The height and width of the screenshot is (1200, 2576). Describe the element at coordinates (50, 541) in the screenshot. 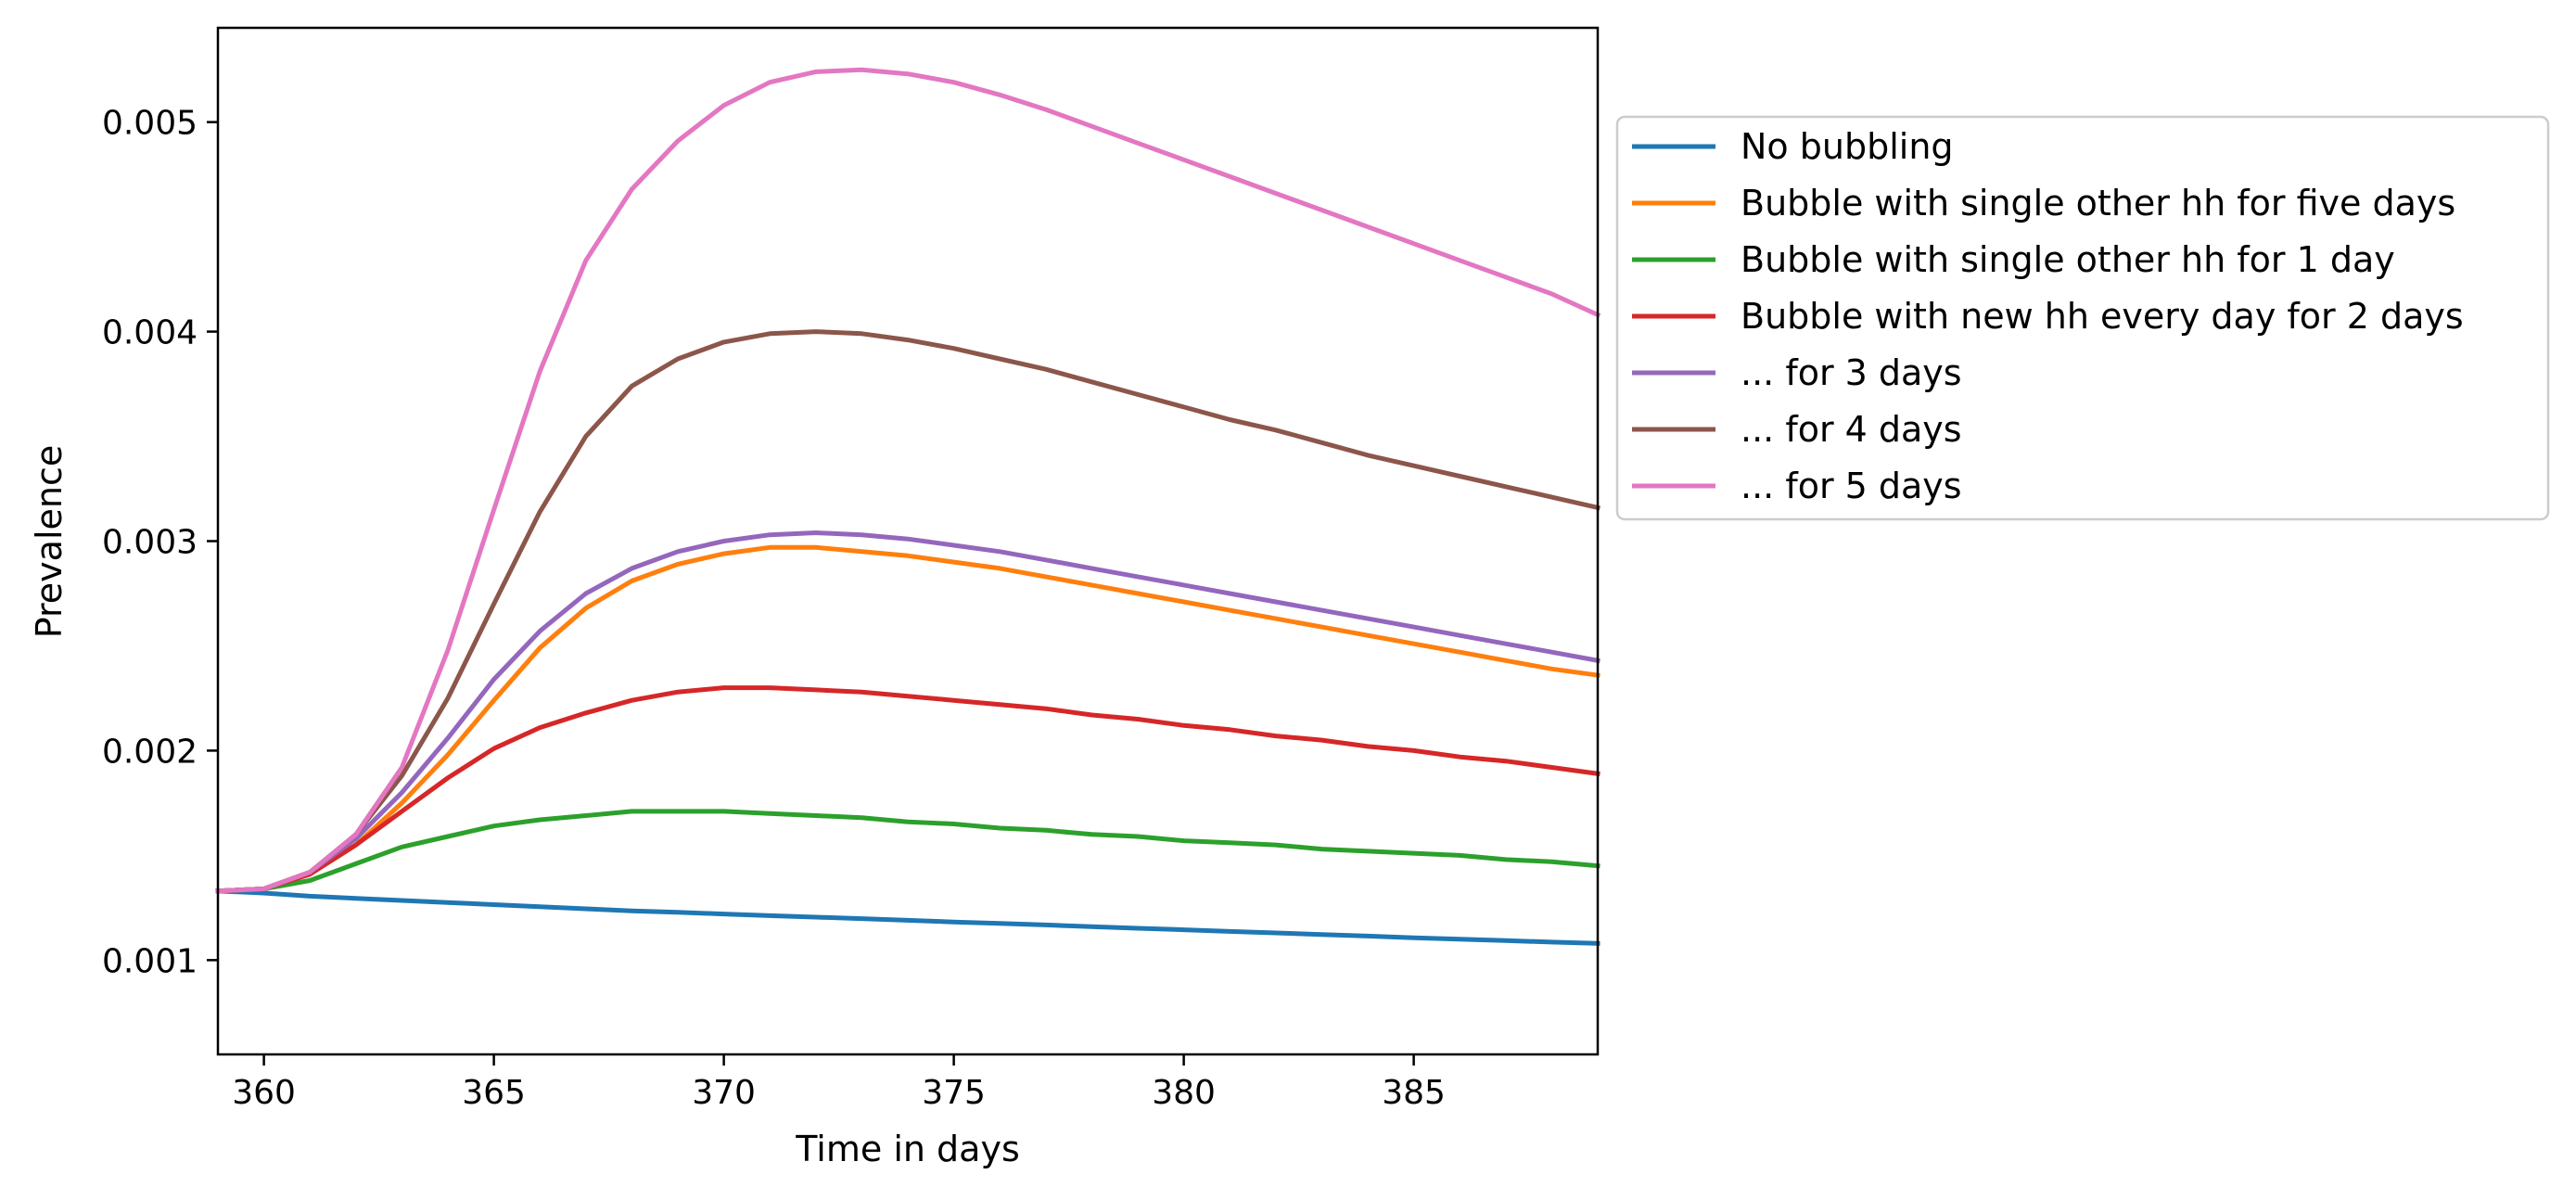

I see `y-axis-label: Prevalence` at that location.